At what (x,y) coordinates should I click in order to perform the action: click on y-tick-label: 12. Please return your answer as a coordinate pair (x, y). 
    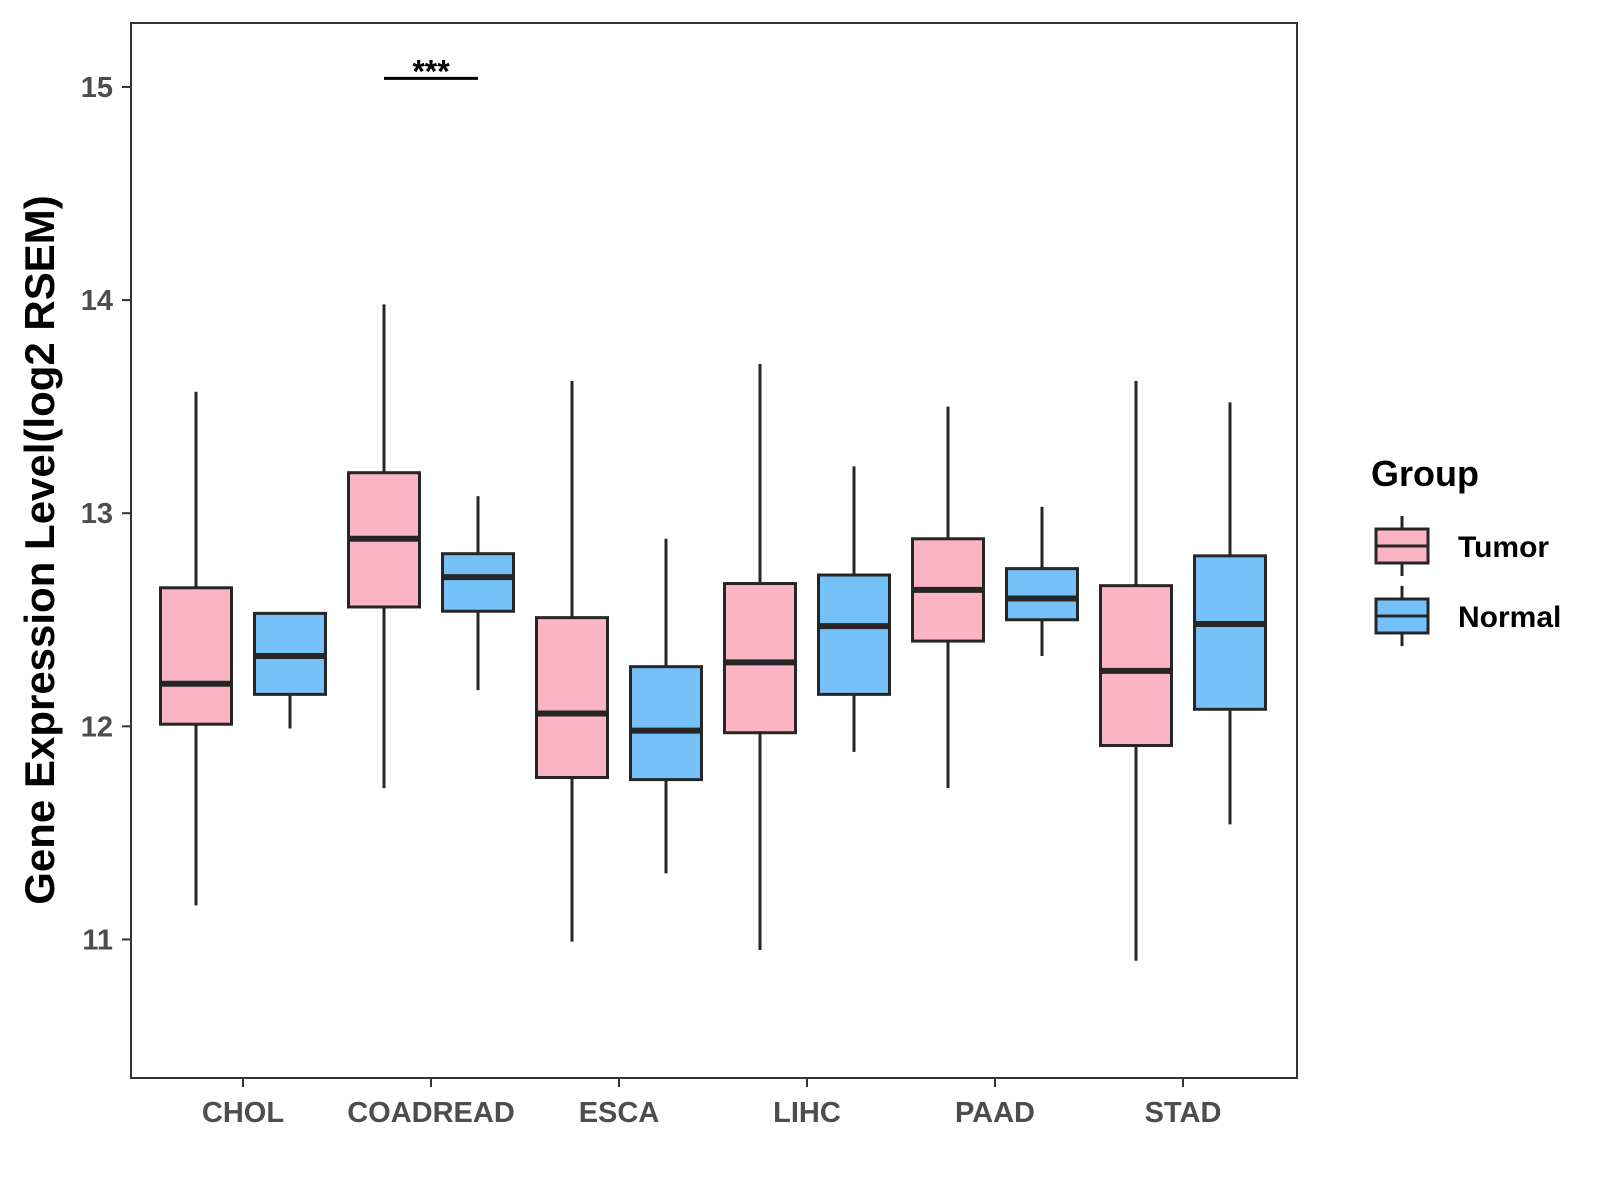
    Looking at the image, I should click on (97, 727).